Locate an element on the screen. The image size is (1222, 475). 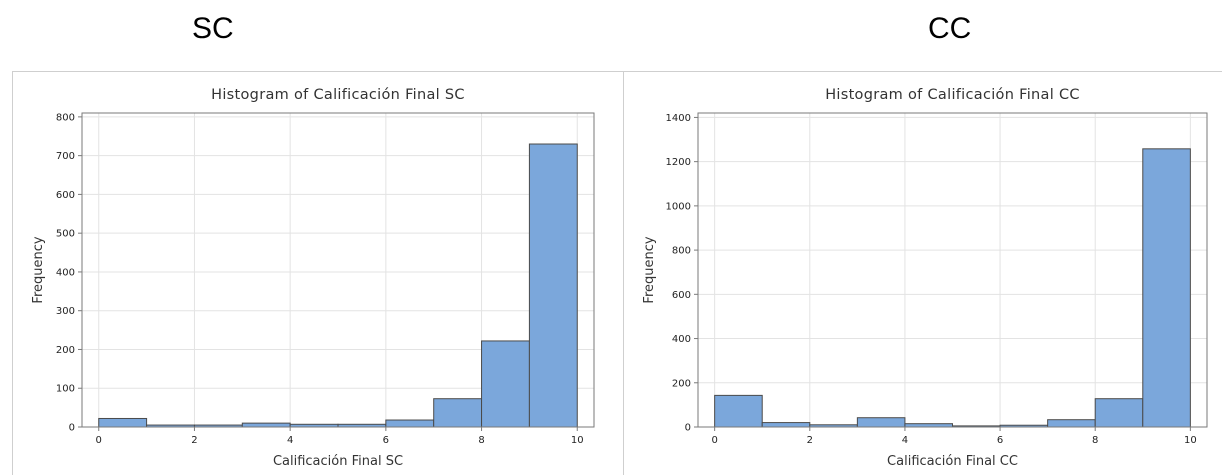
y-tick-label: 100 is located at coordinates (65, 389).